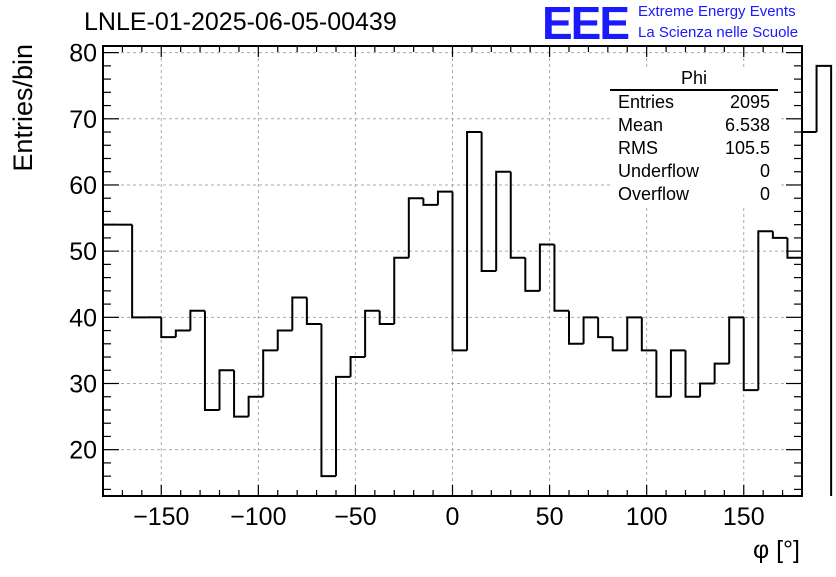  What do you see at coordinates (638, 148) in the screenshot?
I see `stats-label: RMS` at bounding box center [638, 148].